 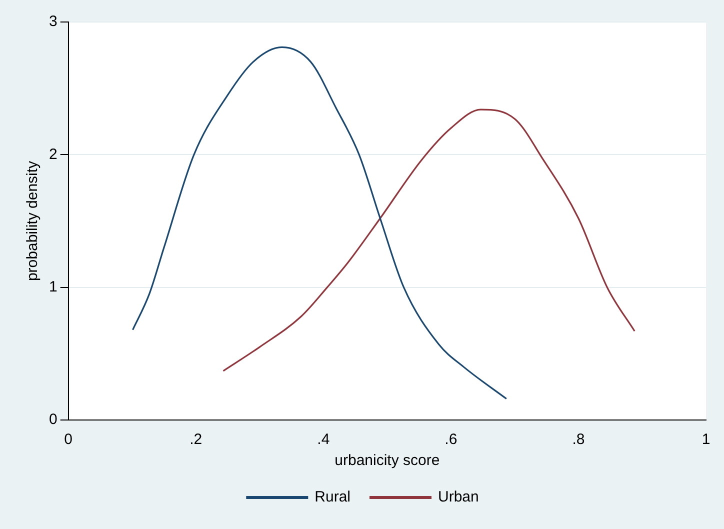 What do you see at coordinates (53, 154) in the screenshot?
I see `y-tick-label: 2` at bounding box center [53, 154].